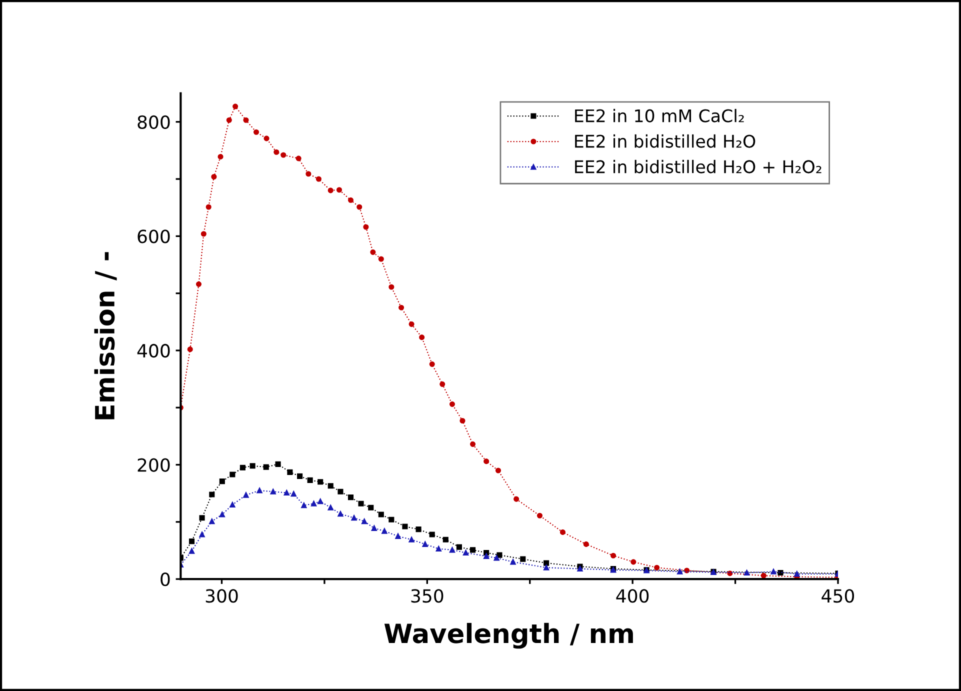 The width and height of the screenshot is (961, 691). I want to click on y-tick-label: 800, so click(154, 122).